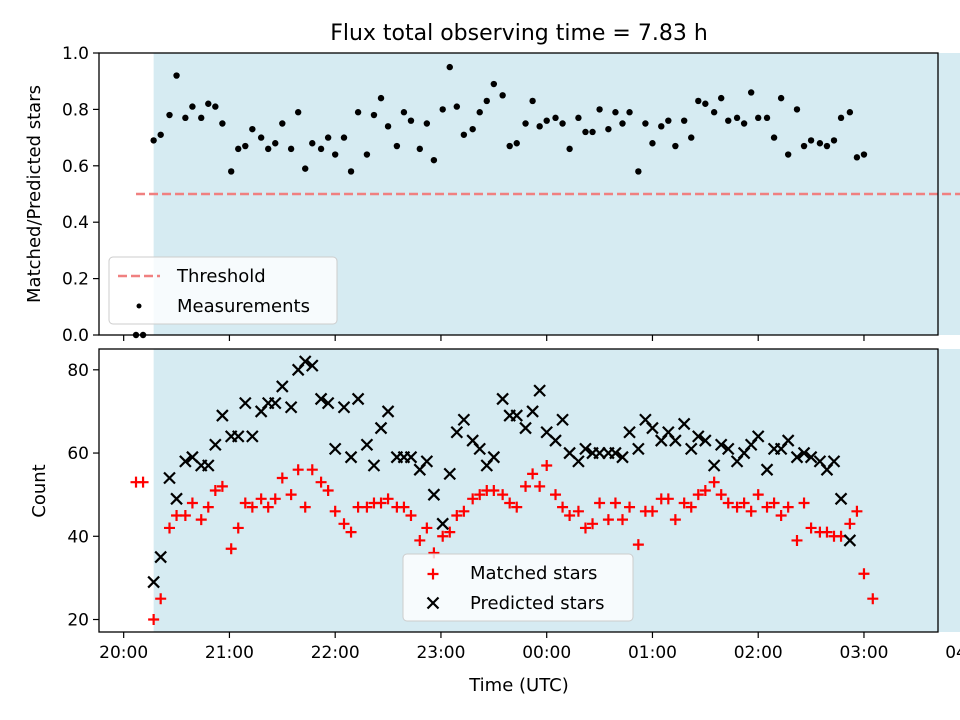 The height and width of the screenshot is (720, 960). What do you see at coordinates (34, 194) in the screenshot?
I see `y-axis-label-ratio: Matched/Predicted stars` at bounding box center [34, 194].